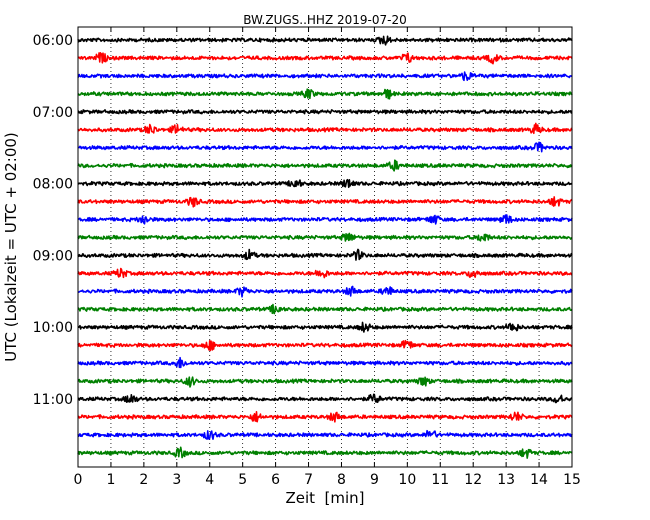 The width and height of the screenshot is (650, 520). I want to click on y-tick-label: 06:00, so click(53, 41).